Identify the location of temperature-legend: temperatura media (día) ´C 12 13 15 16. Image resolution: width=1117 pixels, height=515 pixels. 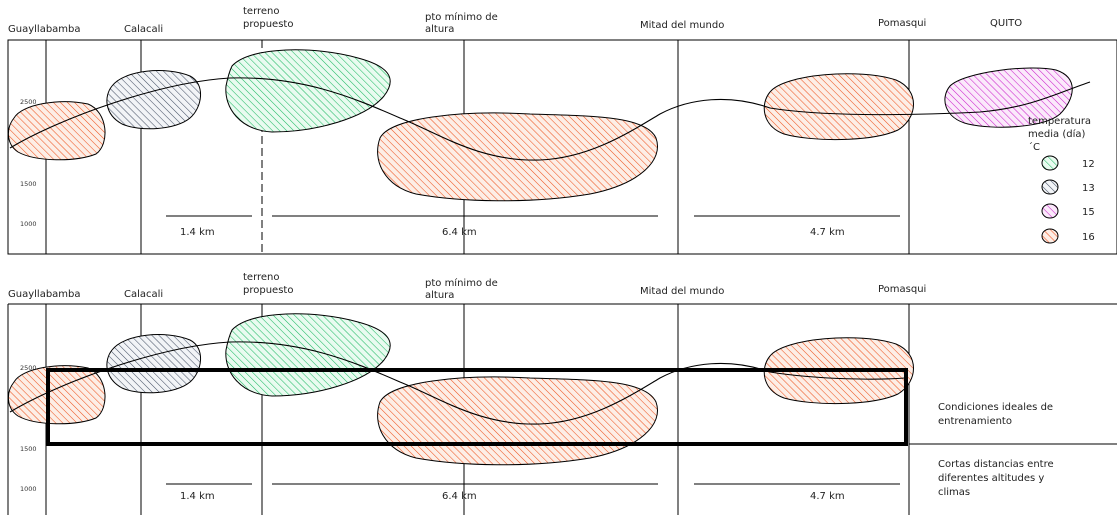
(1061, 180).